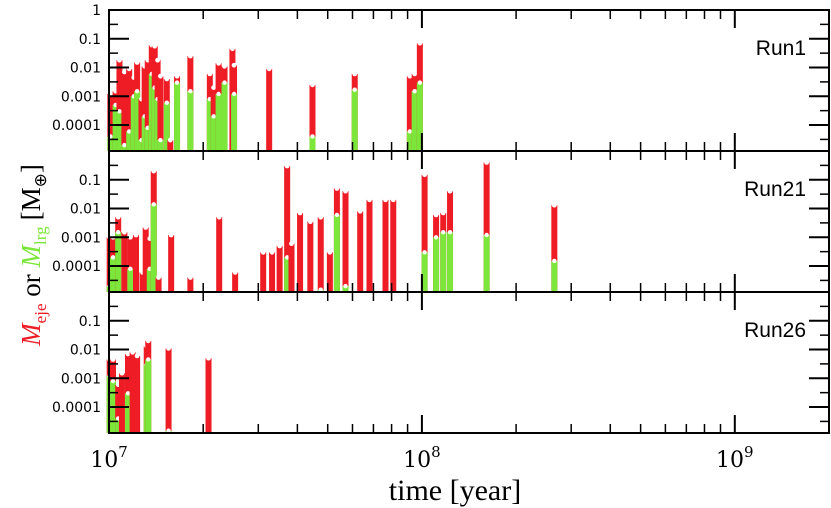 The height and width of the screenshot is (508, 831). I want to click on y-tick-label-run21-2: 0.01, so click(85, 210).